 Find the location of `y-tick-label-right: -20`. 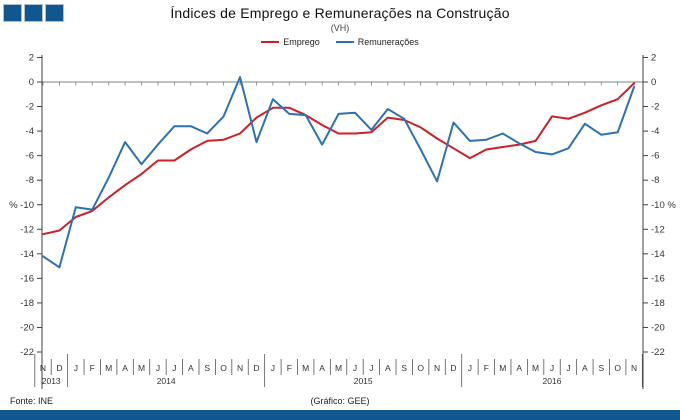

y-tick-label-right: -20 is located at coordinates (658, 328).